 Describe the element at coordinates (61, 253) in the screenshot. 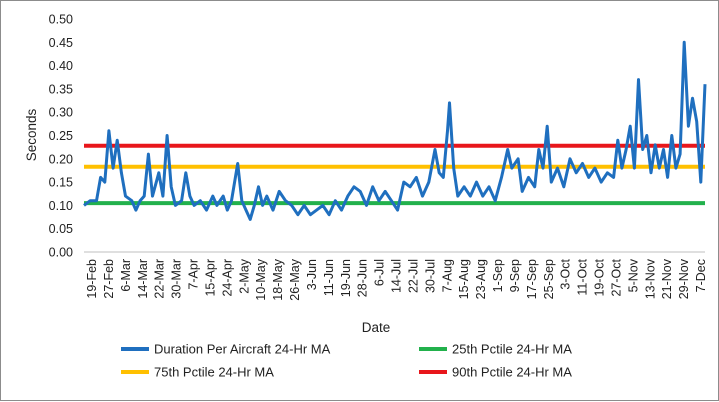

I see `y-tick-label: 0.00` at that location.